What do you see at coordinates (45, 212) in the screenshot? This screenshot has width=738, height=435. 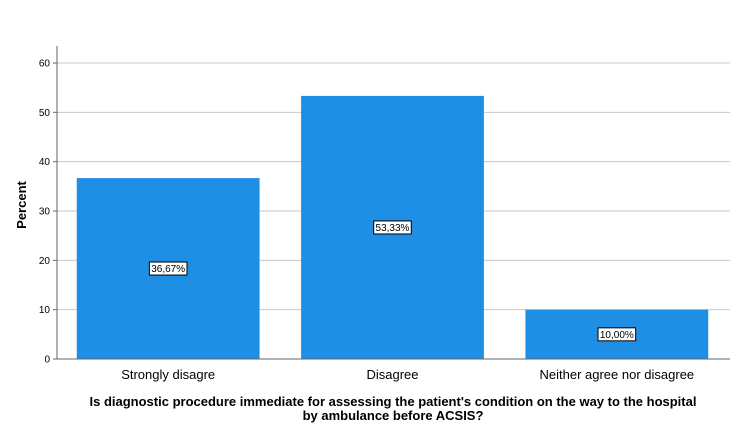 I see `y-tick-label: 30` at bounding box center [45, 212].